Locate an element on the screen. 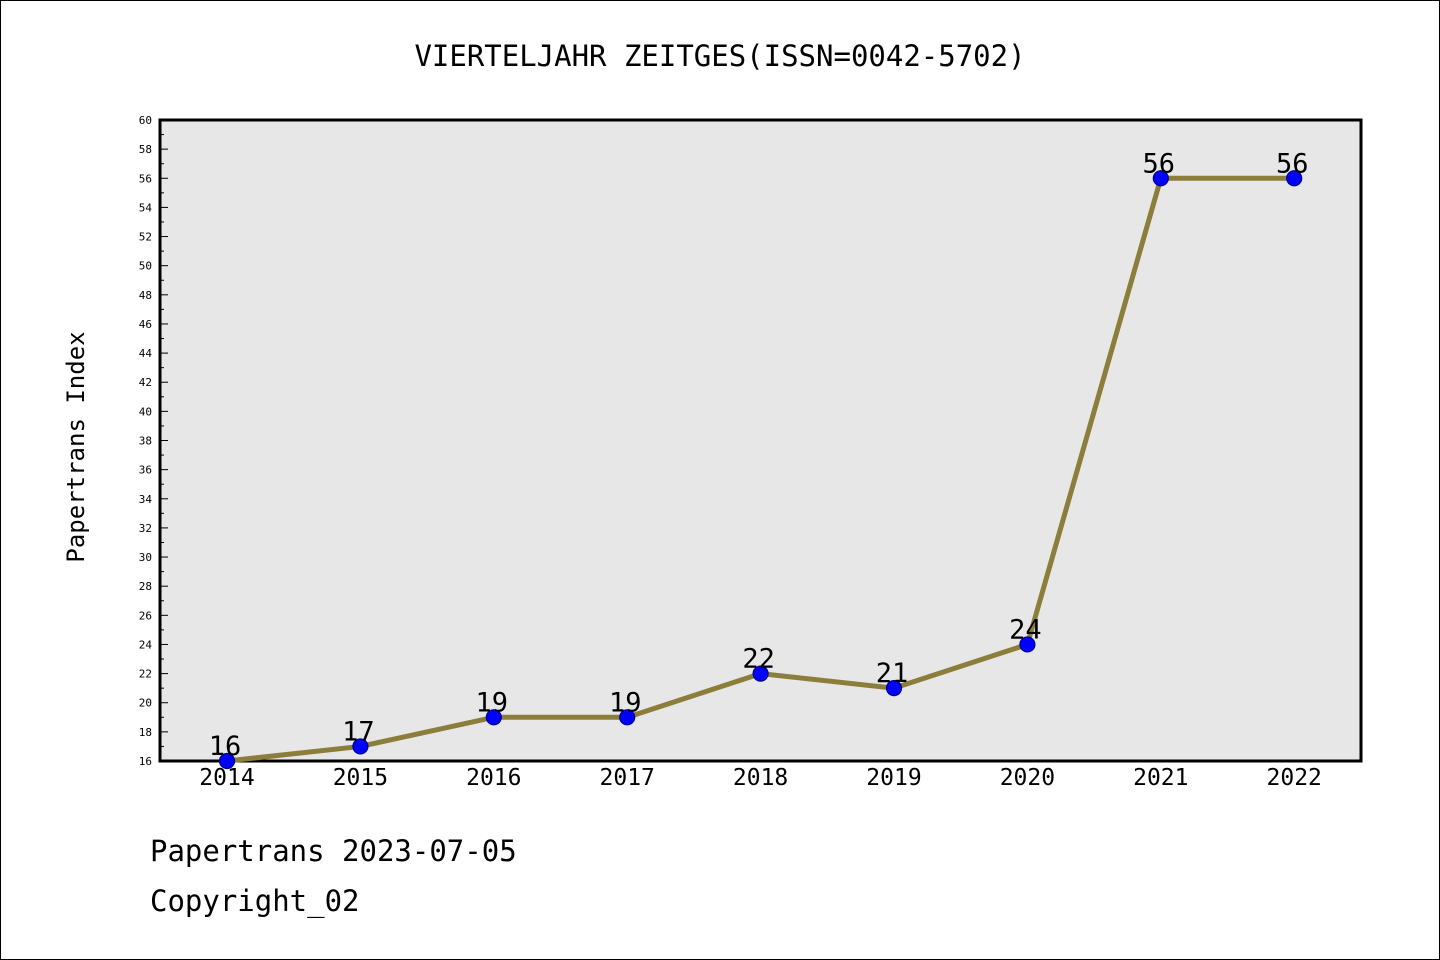 Image resolution: width=1440 pixels, height=960 pixels. y-tick-label: 24 is located at coordinates (146, 644).